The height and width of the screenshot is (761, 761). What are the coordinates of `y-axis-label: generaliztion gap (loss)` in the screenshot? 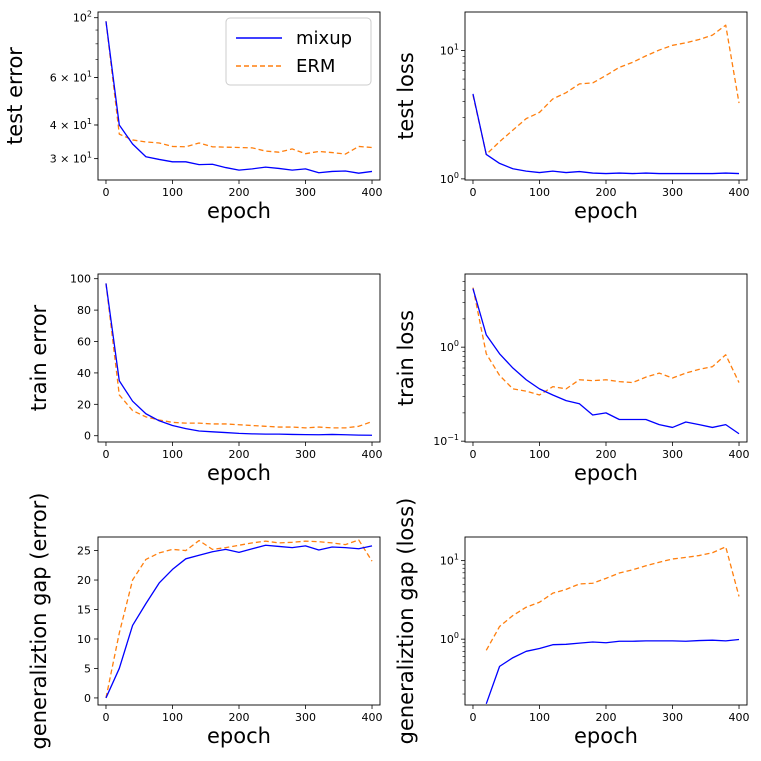 It's located at (406, 621).